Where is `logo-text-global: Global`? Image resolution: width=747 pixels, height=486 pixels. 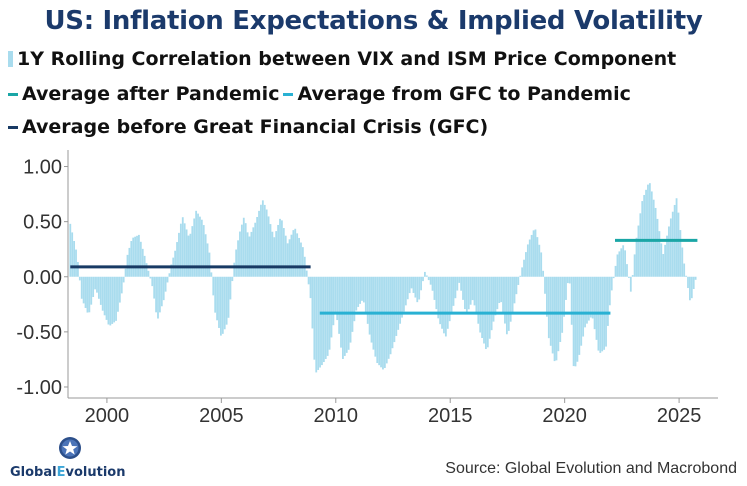 logo-text-global: Global is located at coordinates (33, 472).